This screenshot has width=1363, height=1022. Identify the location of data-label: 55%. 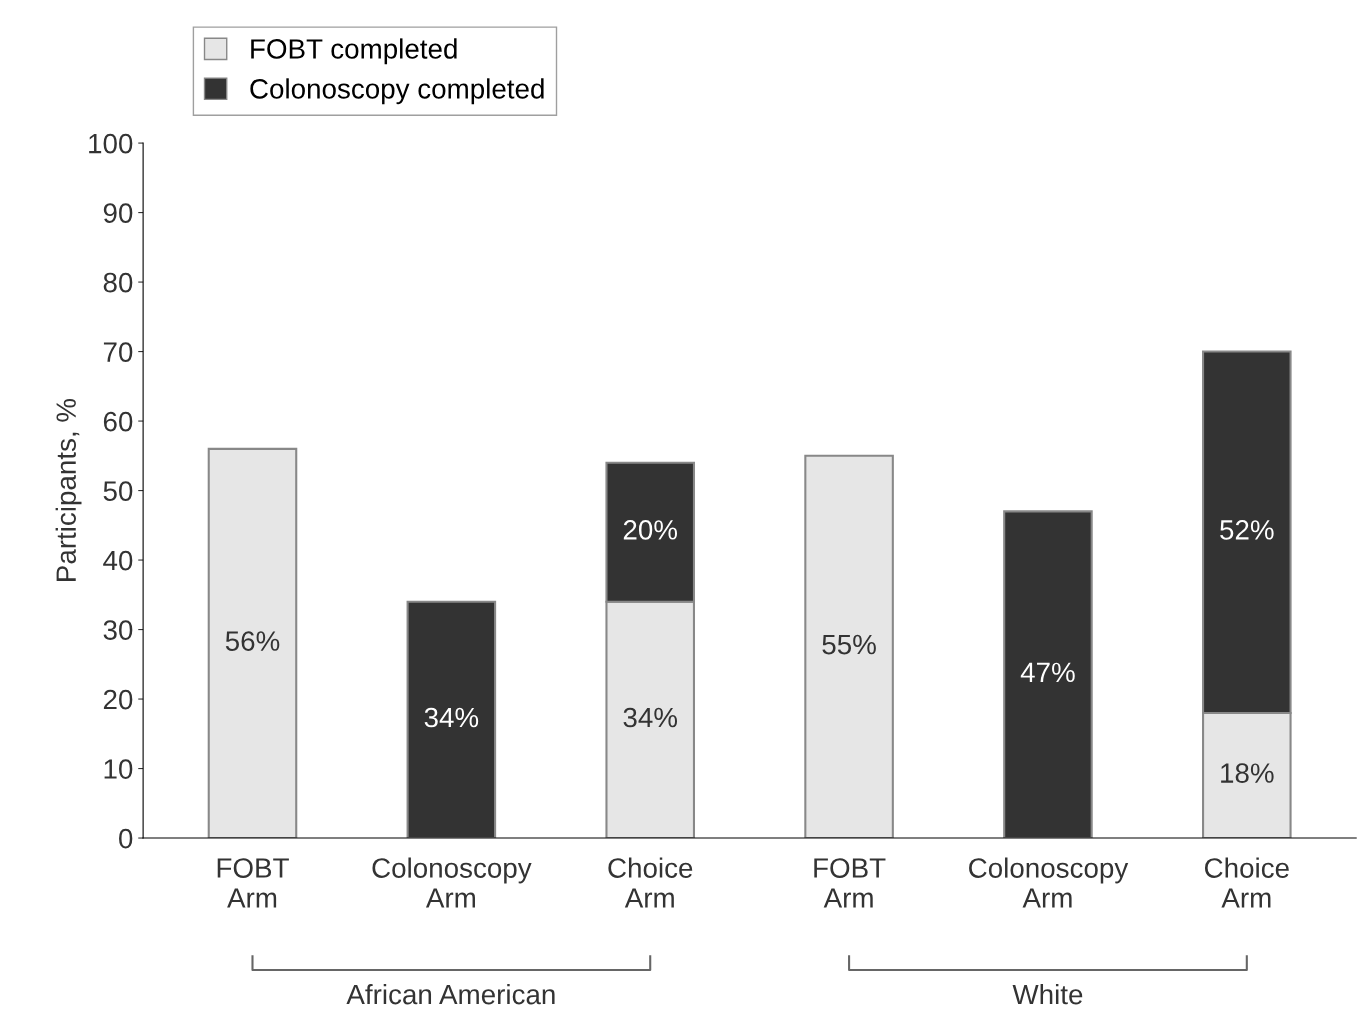
(849, 644).